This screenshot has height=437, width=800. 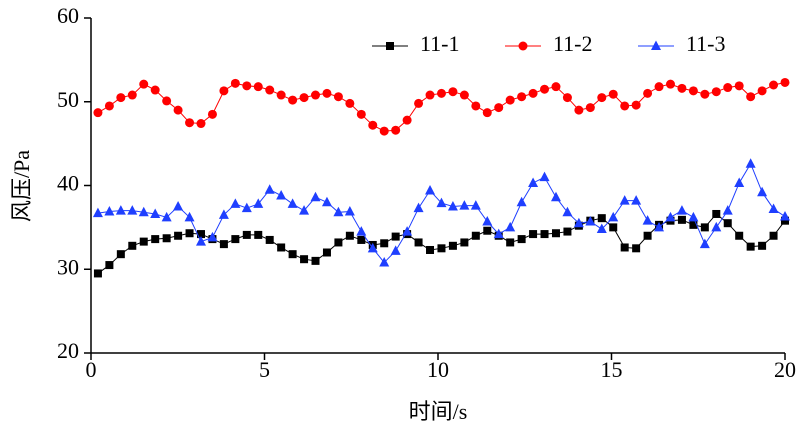 What do you see at coordinates (785, 369) in the screenshot?
I see `x-tick-label: 20` at bounding box center [785, 369].